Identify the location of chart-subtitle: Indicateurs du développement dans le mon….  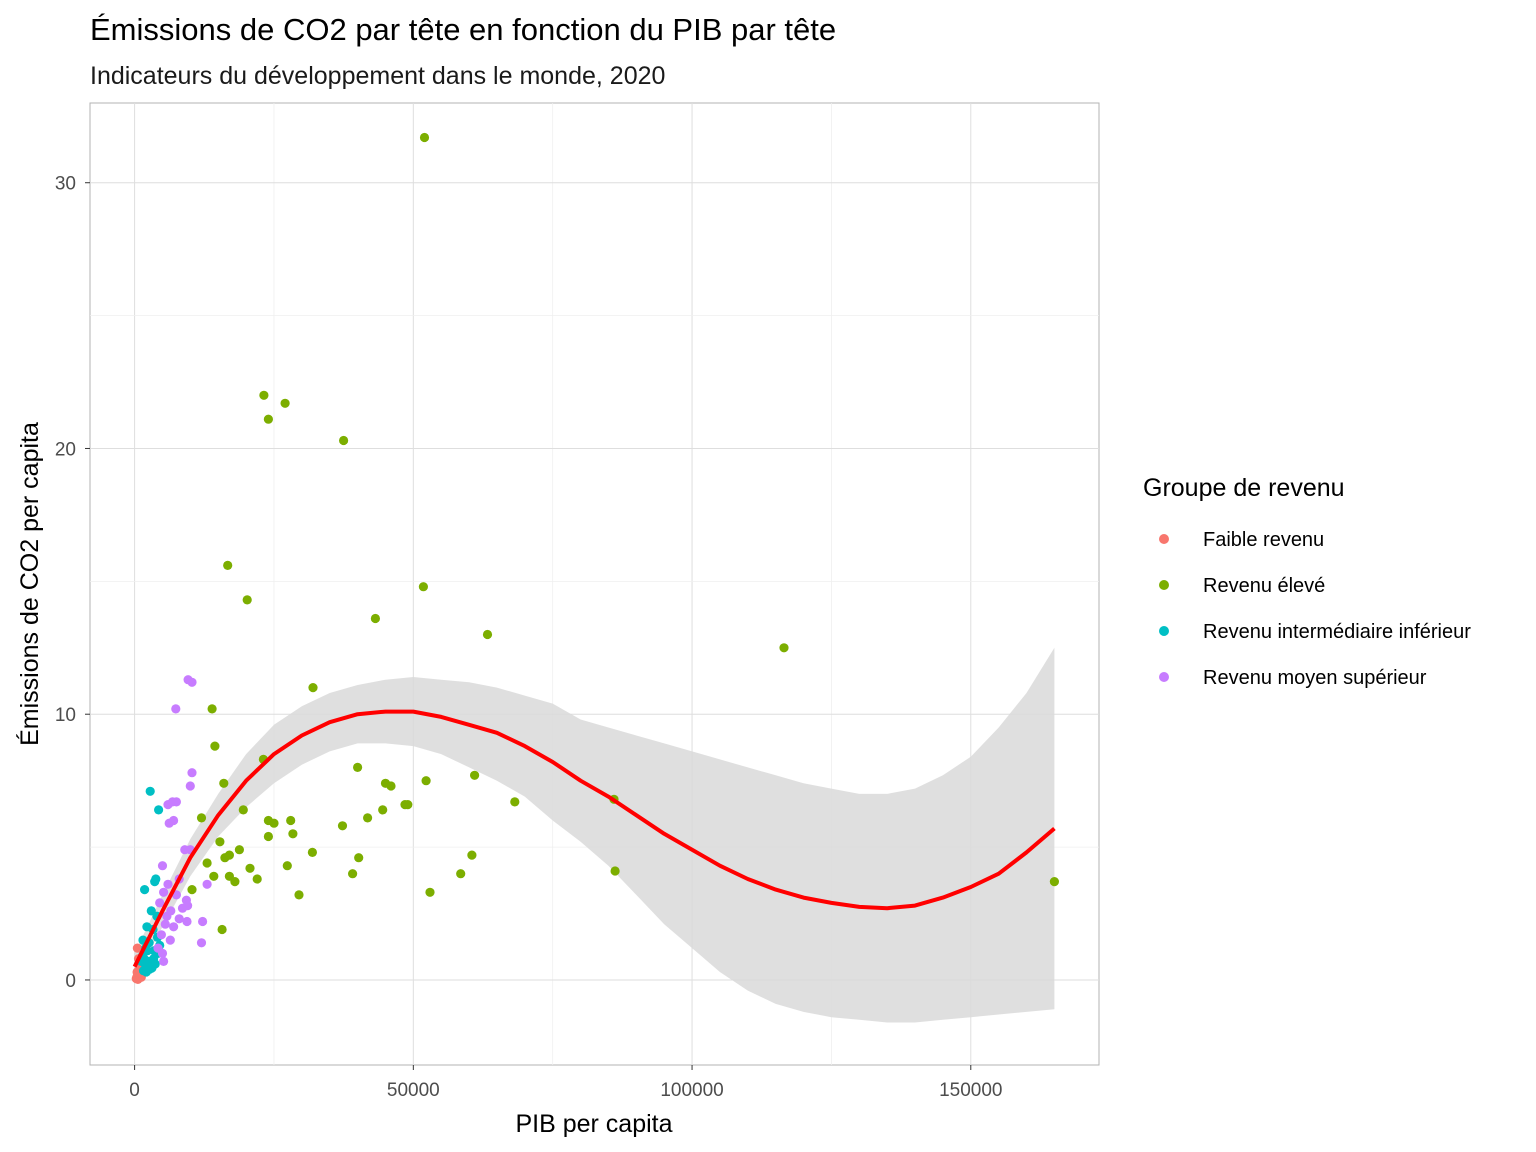
(377, 76).